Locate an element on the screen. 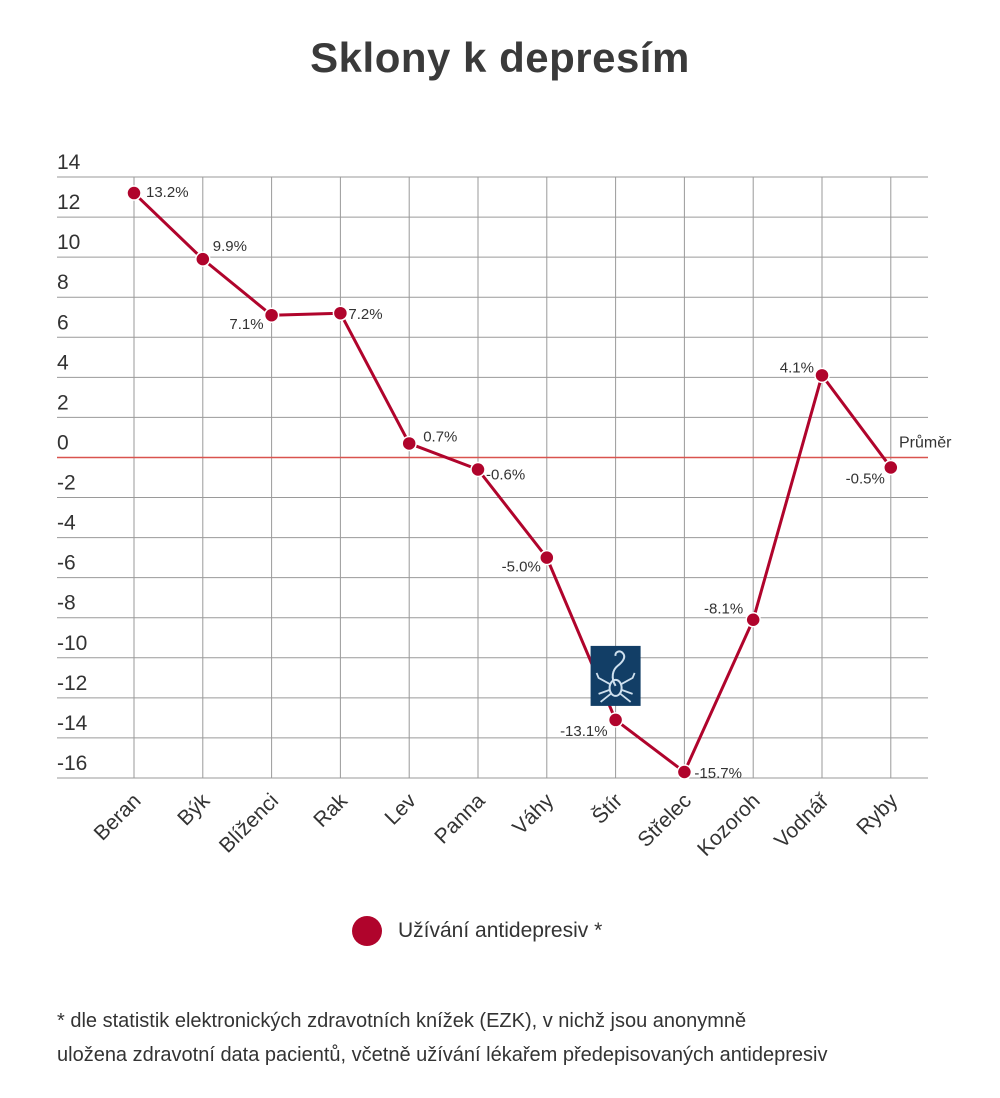 The height and width of the screenshot is (1098, 1000). data-label: -0.5% is located at coordinates (865, 478).